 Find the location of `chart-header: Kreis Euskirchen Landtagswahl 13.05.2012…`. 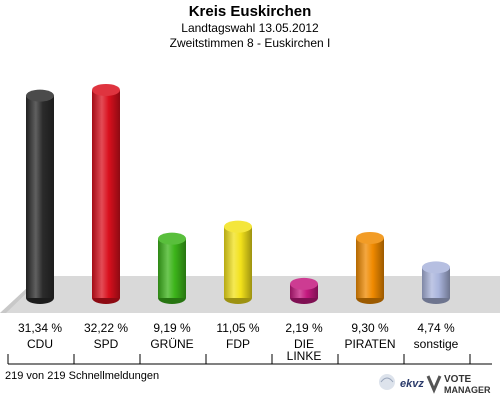

chart-header: Kreis Euskirchen Landtagswahl 13.05.2012… is located at coordinates (250, 25).